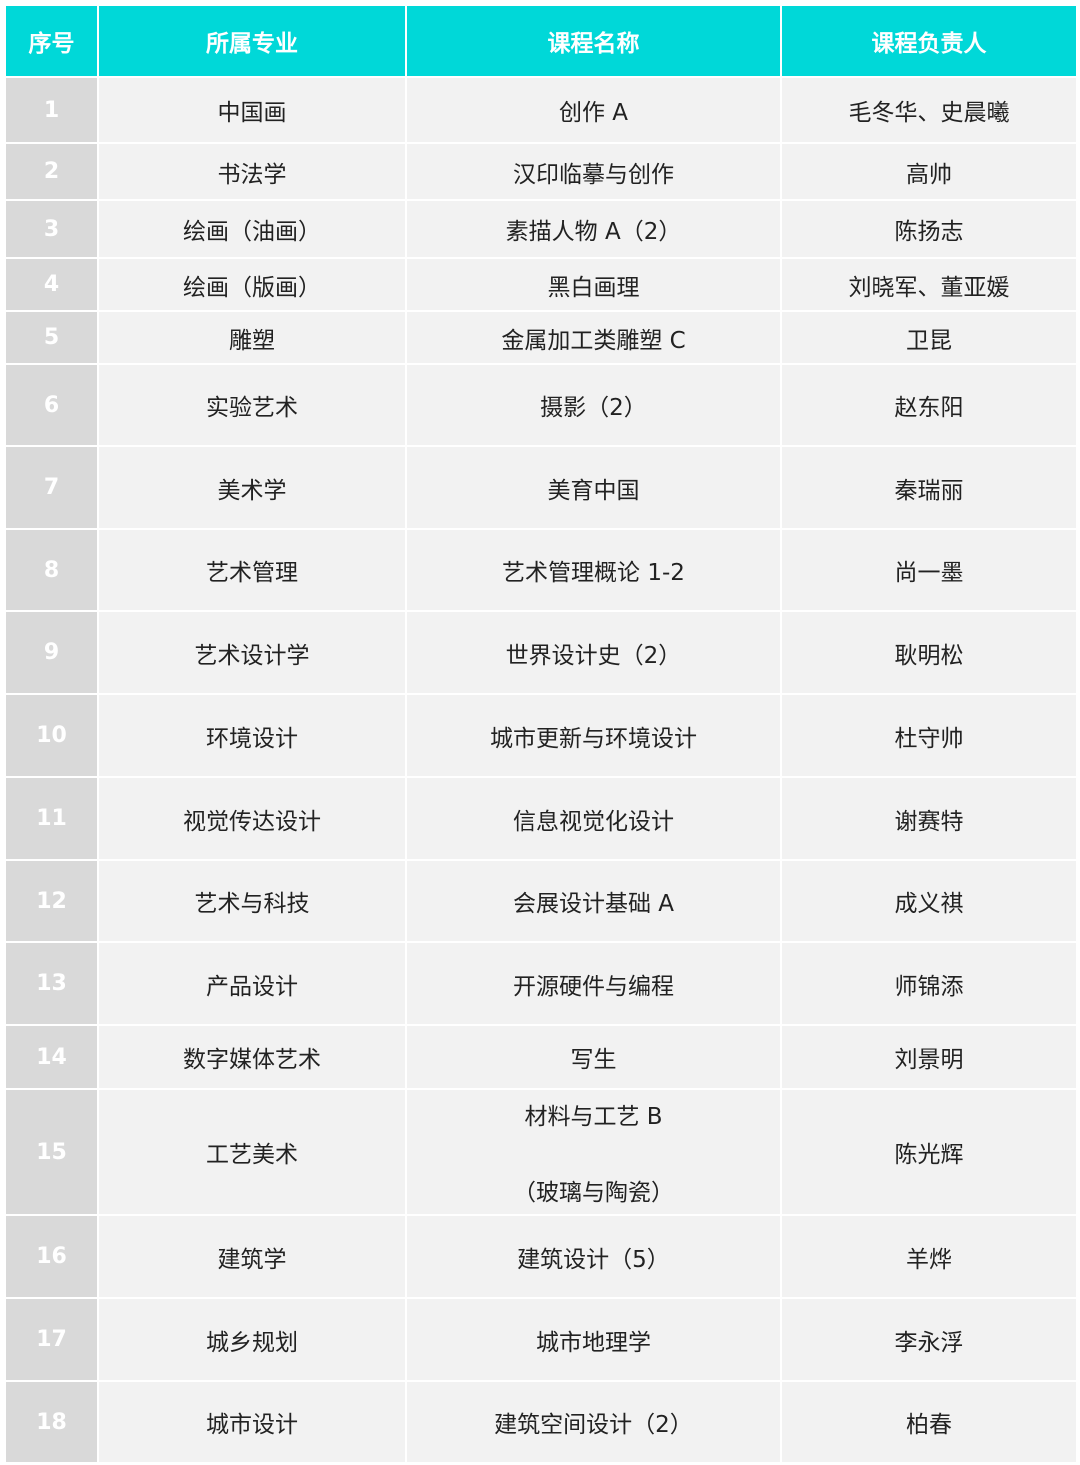 The height and width of the screenshot is (1465, 1080). Describe the element at coordinates (51, 1422) in the screenshot. I see `row-index: 18` at that location.